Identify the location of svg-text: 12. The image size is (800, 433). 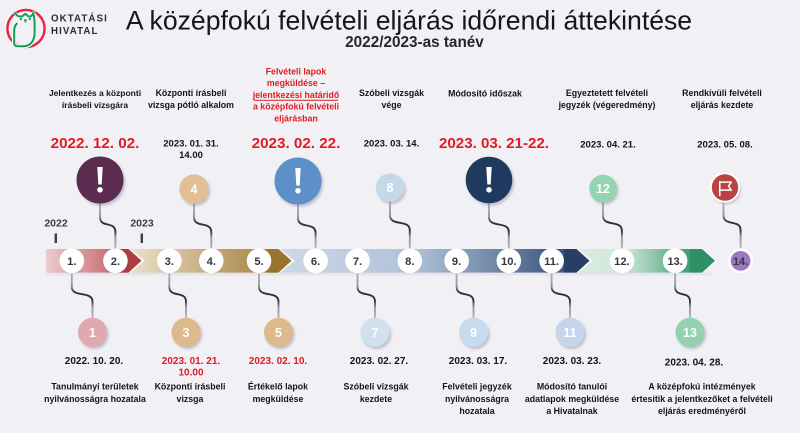
(603, 189).